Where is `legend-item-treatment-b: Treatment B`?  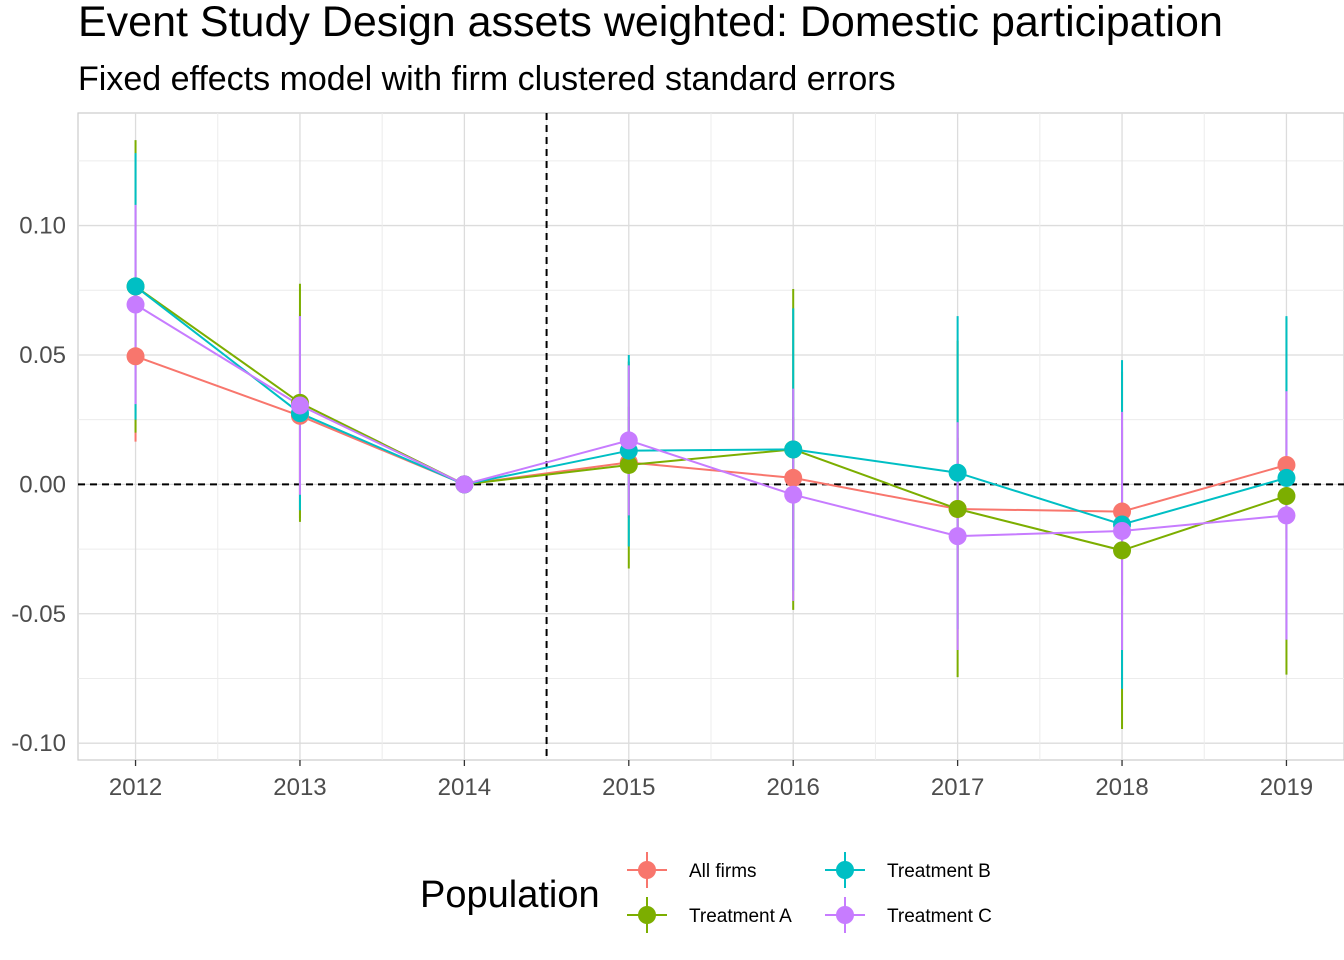
legend-item-treatment-b: Treatment B is located at coordinates (908, 870).